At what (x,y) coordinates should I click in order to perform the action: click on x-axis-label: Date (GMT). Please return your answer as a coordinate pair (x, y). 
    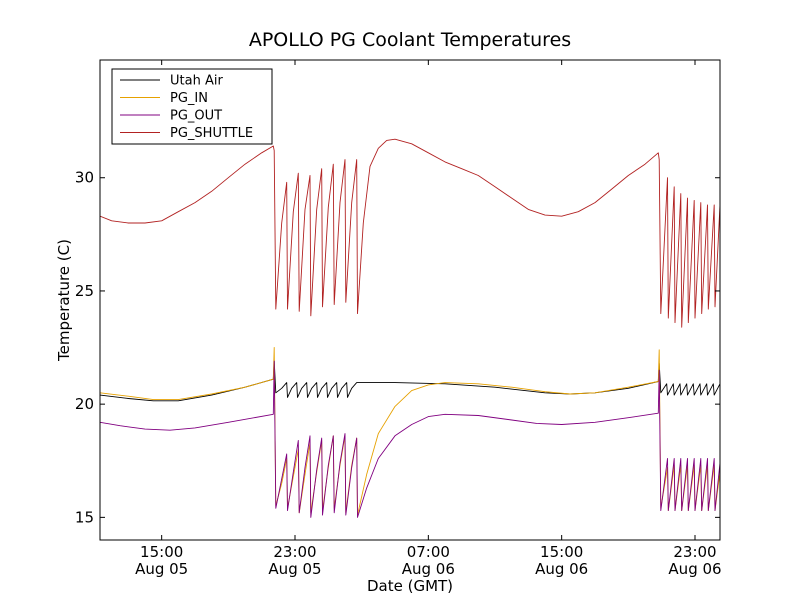
    Looking at the image, I should click on (410, 586).